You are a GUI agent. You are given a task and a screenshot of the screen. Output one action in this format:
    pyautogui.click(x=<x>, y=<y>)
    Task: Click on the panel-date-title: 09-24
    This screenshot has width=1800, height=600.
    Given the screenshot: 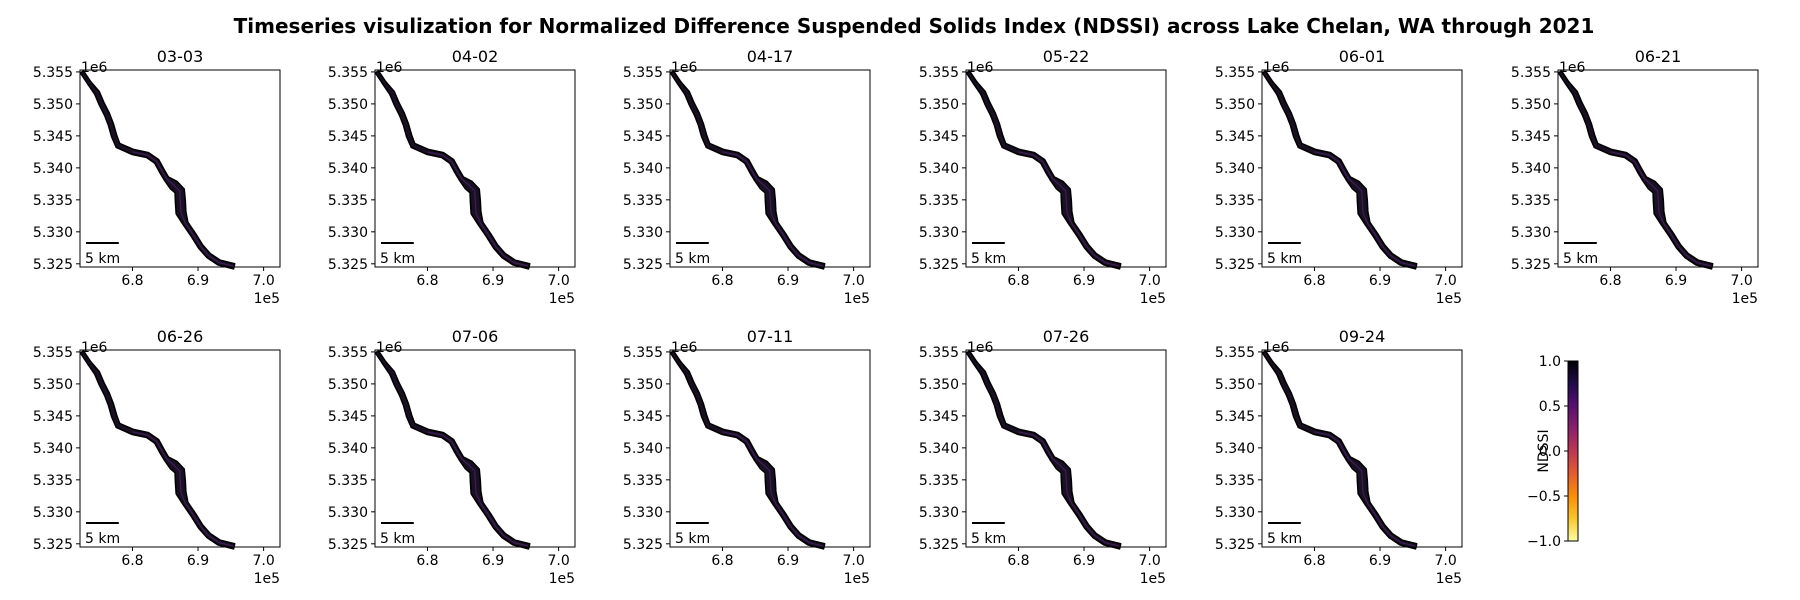 What is the action you would take?
    pyautogui.click(x=1362, y=336)
    